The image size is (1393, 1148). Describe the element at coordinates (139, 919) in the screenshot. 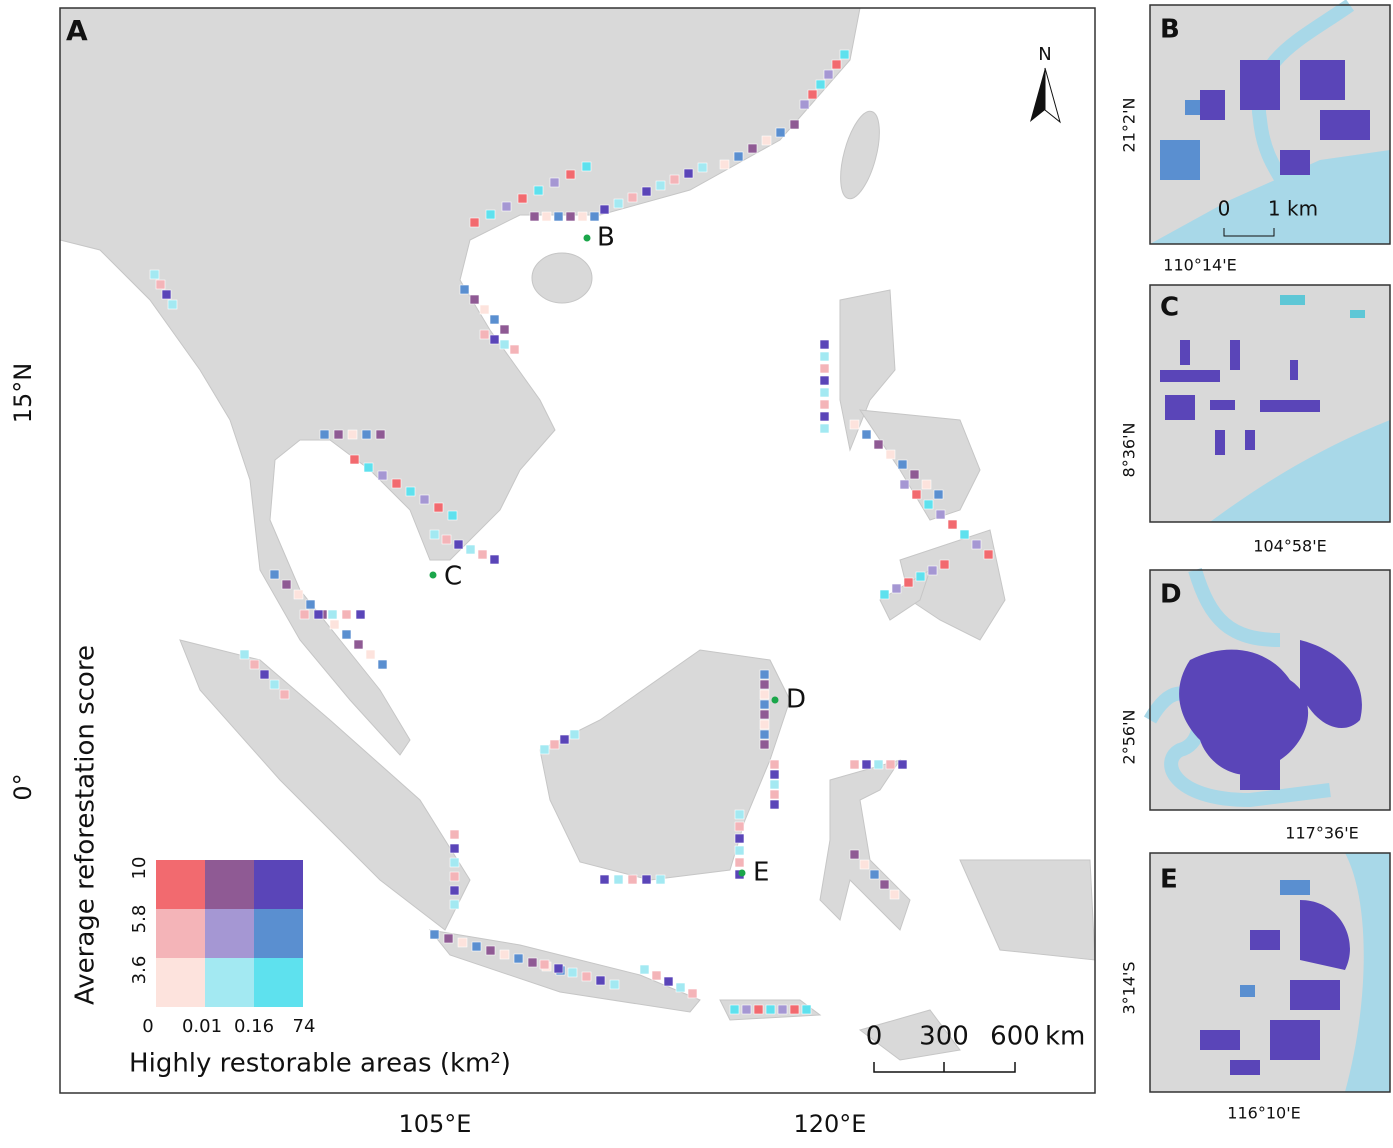

I see `legend-y-tick: 5.8` at that location.